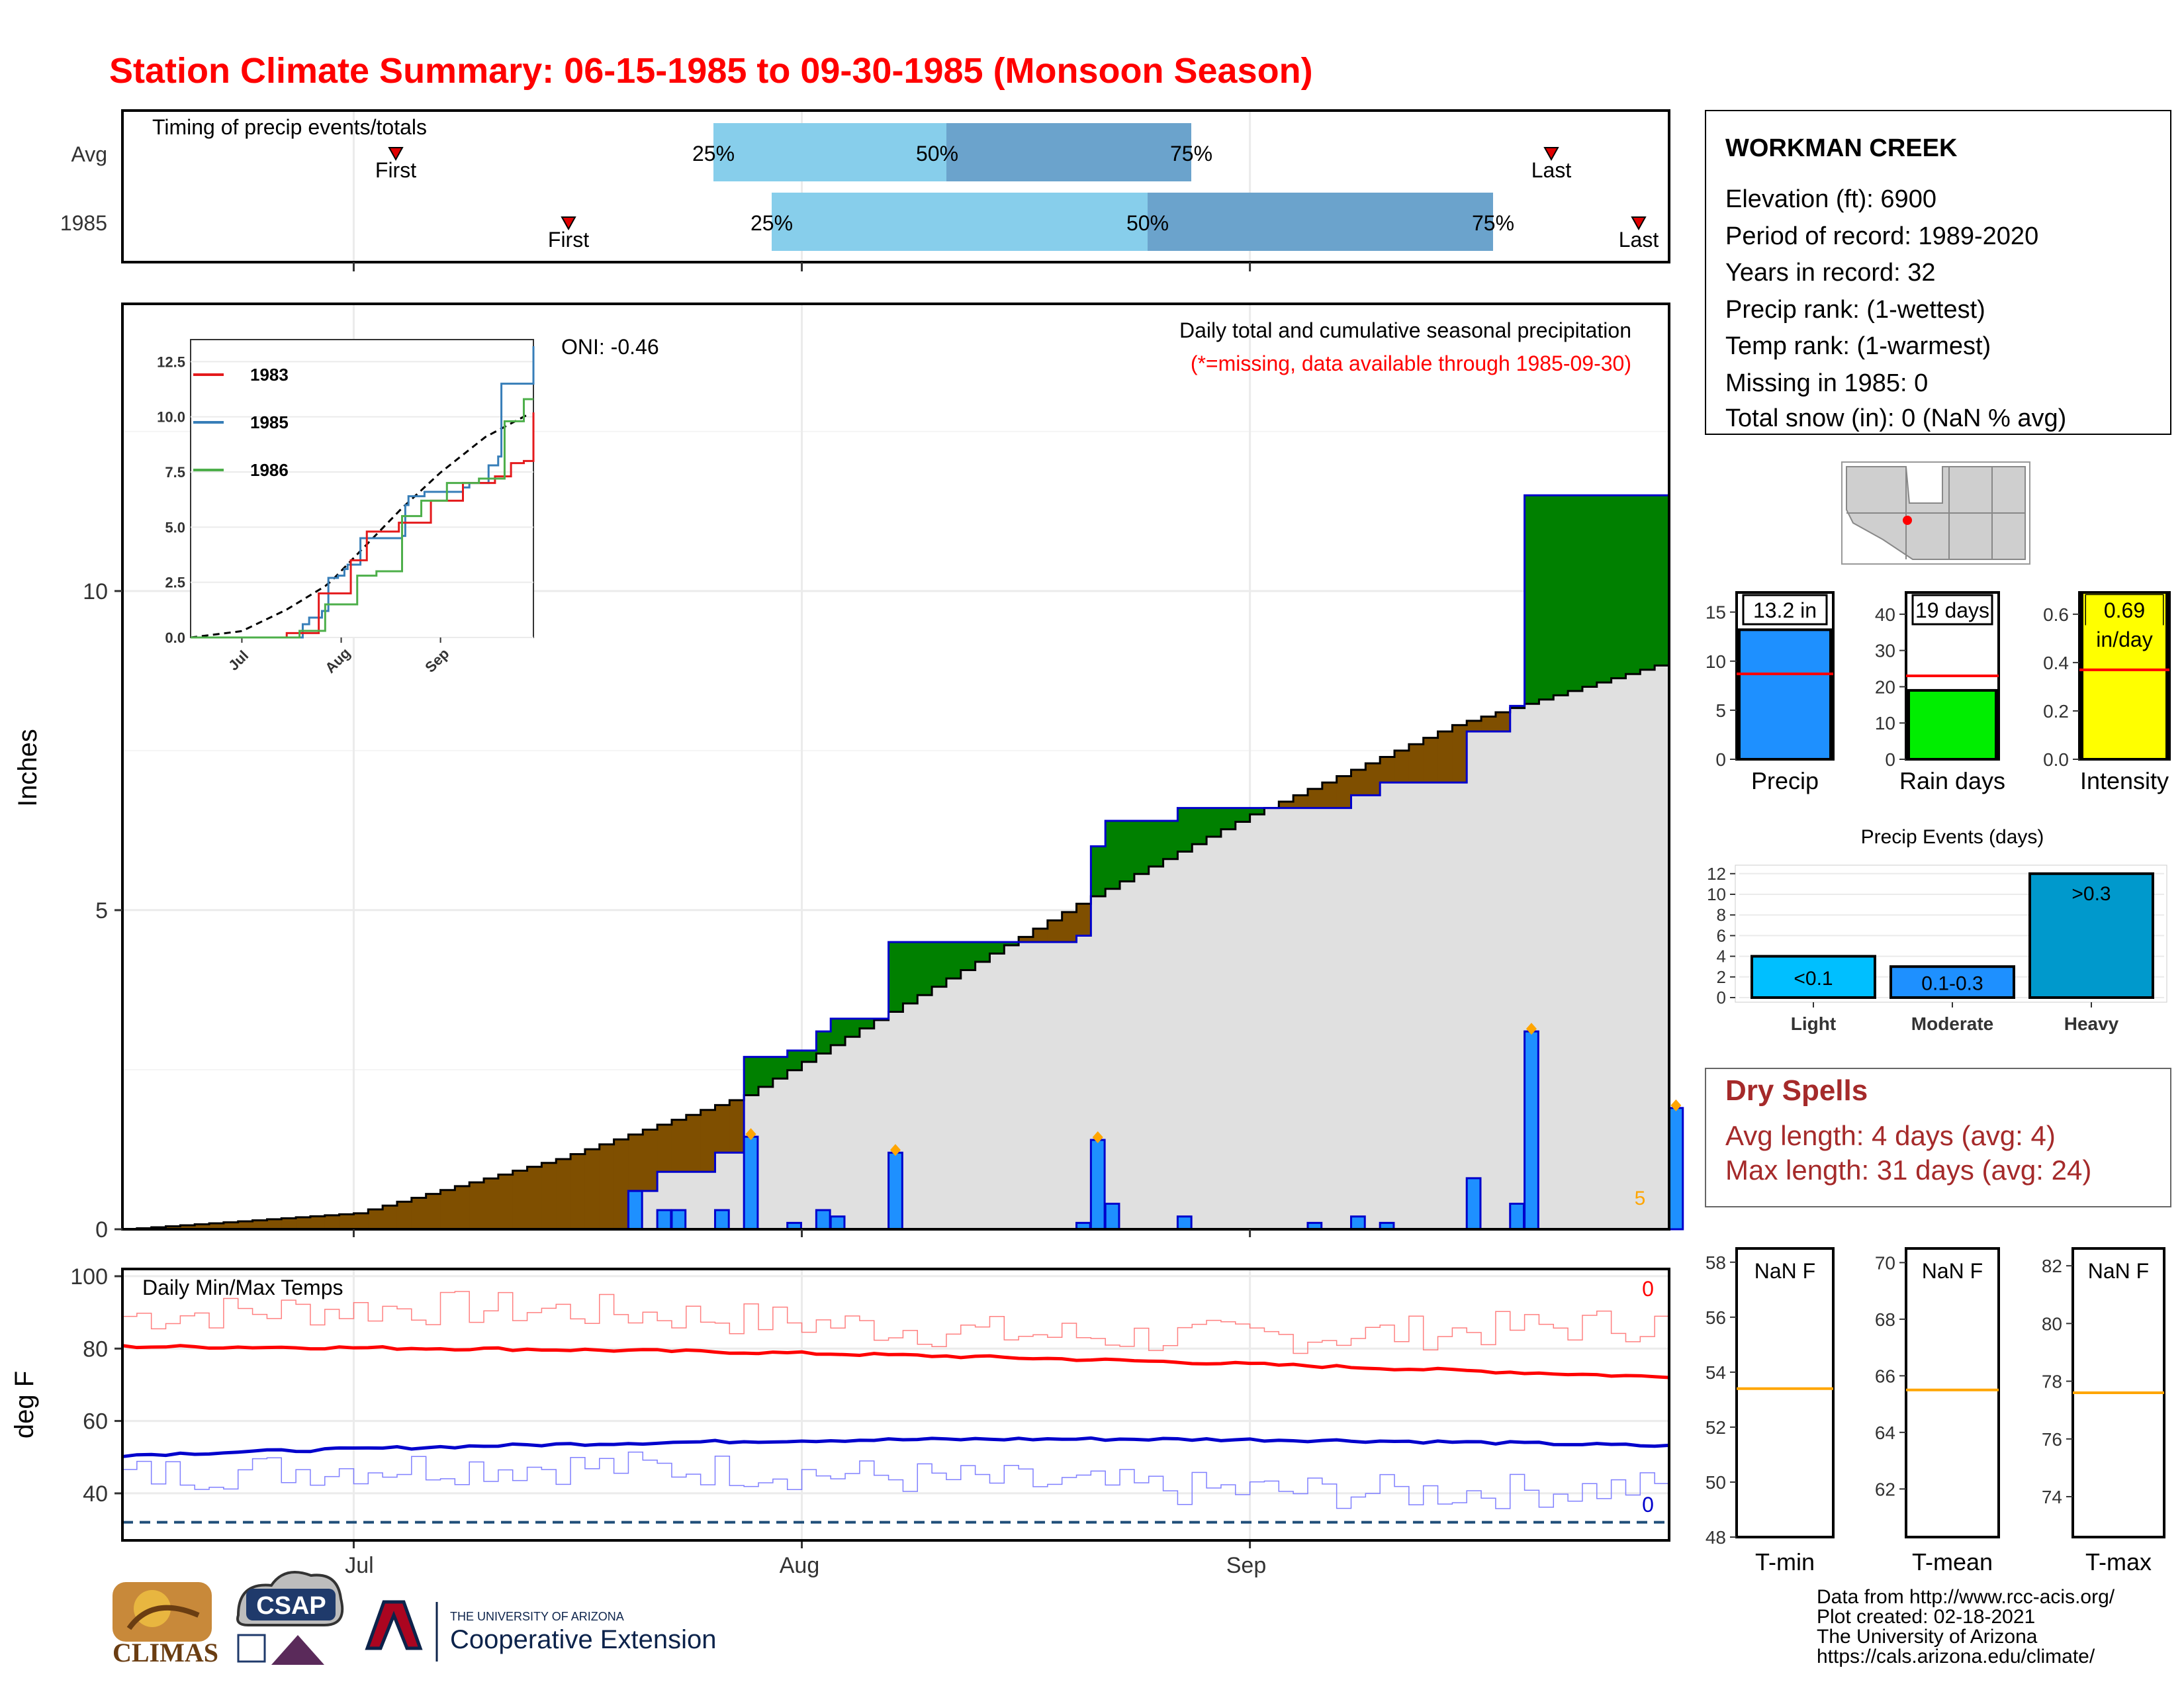 Image resolution: width=2184 pixels, height=1688 pixels. Describe the element at coordinates (1885, 614) in the screenshot. I see `raindays-summary-ytick-label: 40` at that location.